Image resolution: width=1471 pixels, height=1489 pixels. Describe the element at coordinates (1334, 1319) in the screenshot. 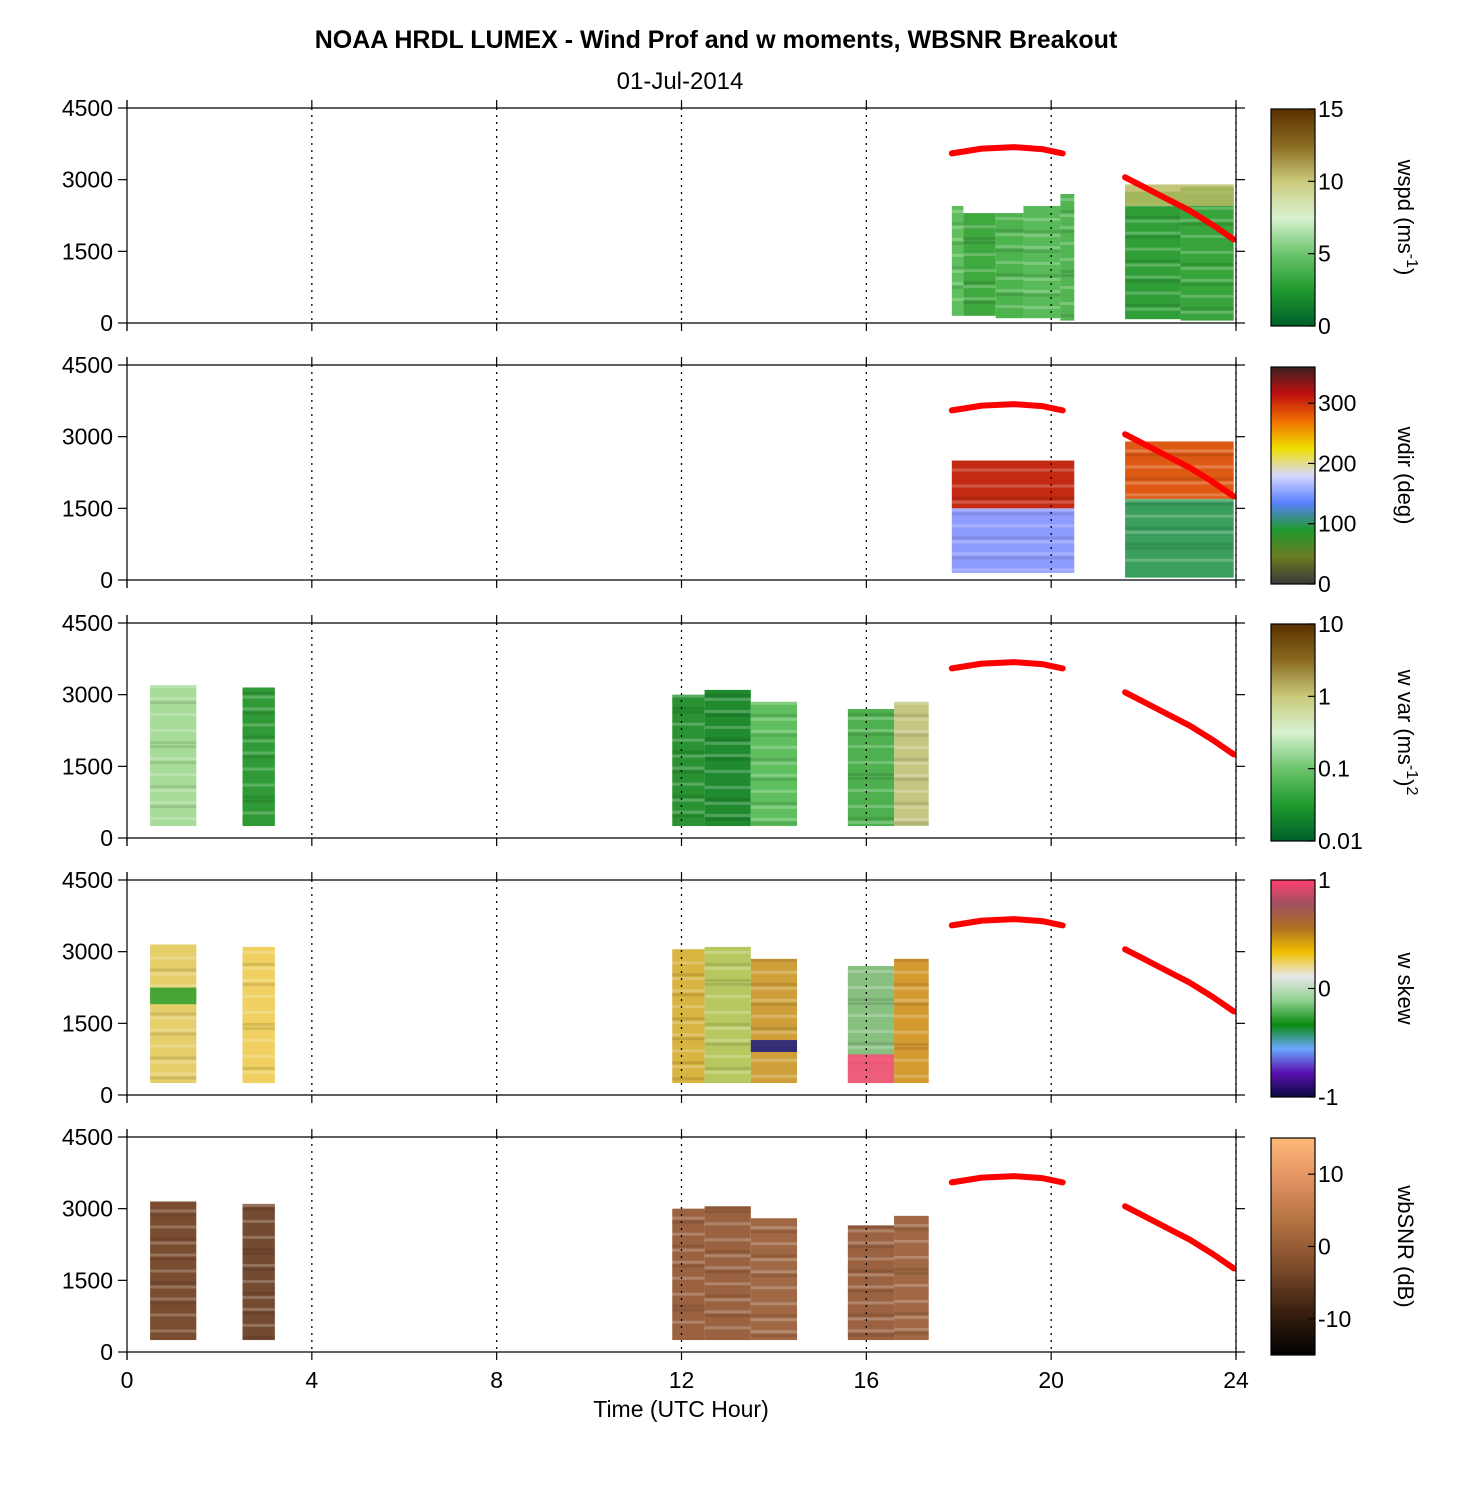

I see `colorbar-tick-label: -10` at that location.